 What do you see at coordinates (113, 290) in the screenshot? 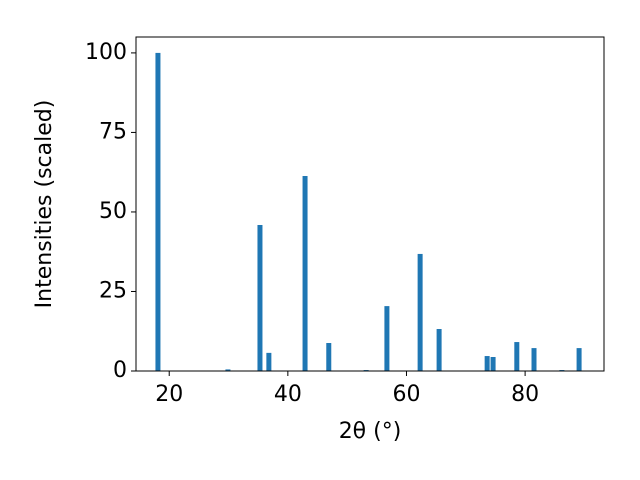
I see `y-tick-label: 25` at bounding box center [113, 290].